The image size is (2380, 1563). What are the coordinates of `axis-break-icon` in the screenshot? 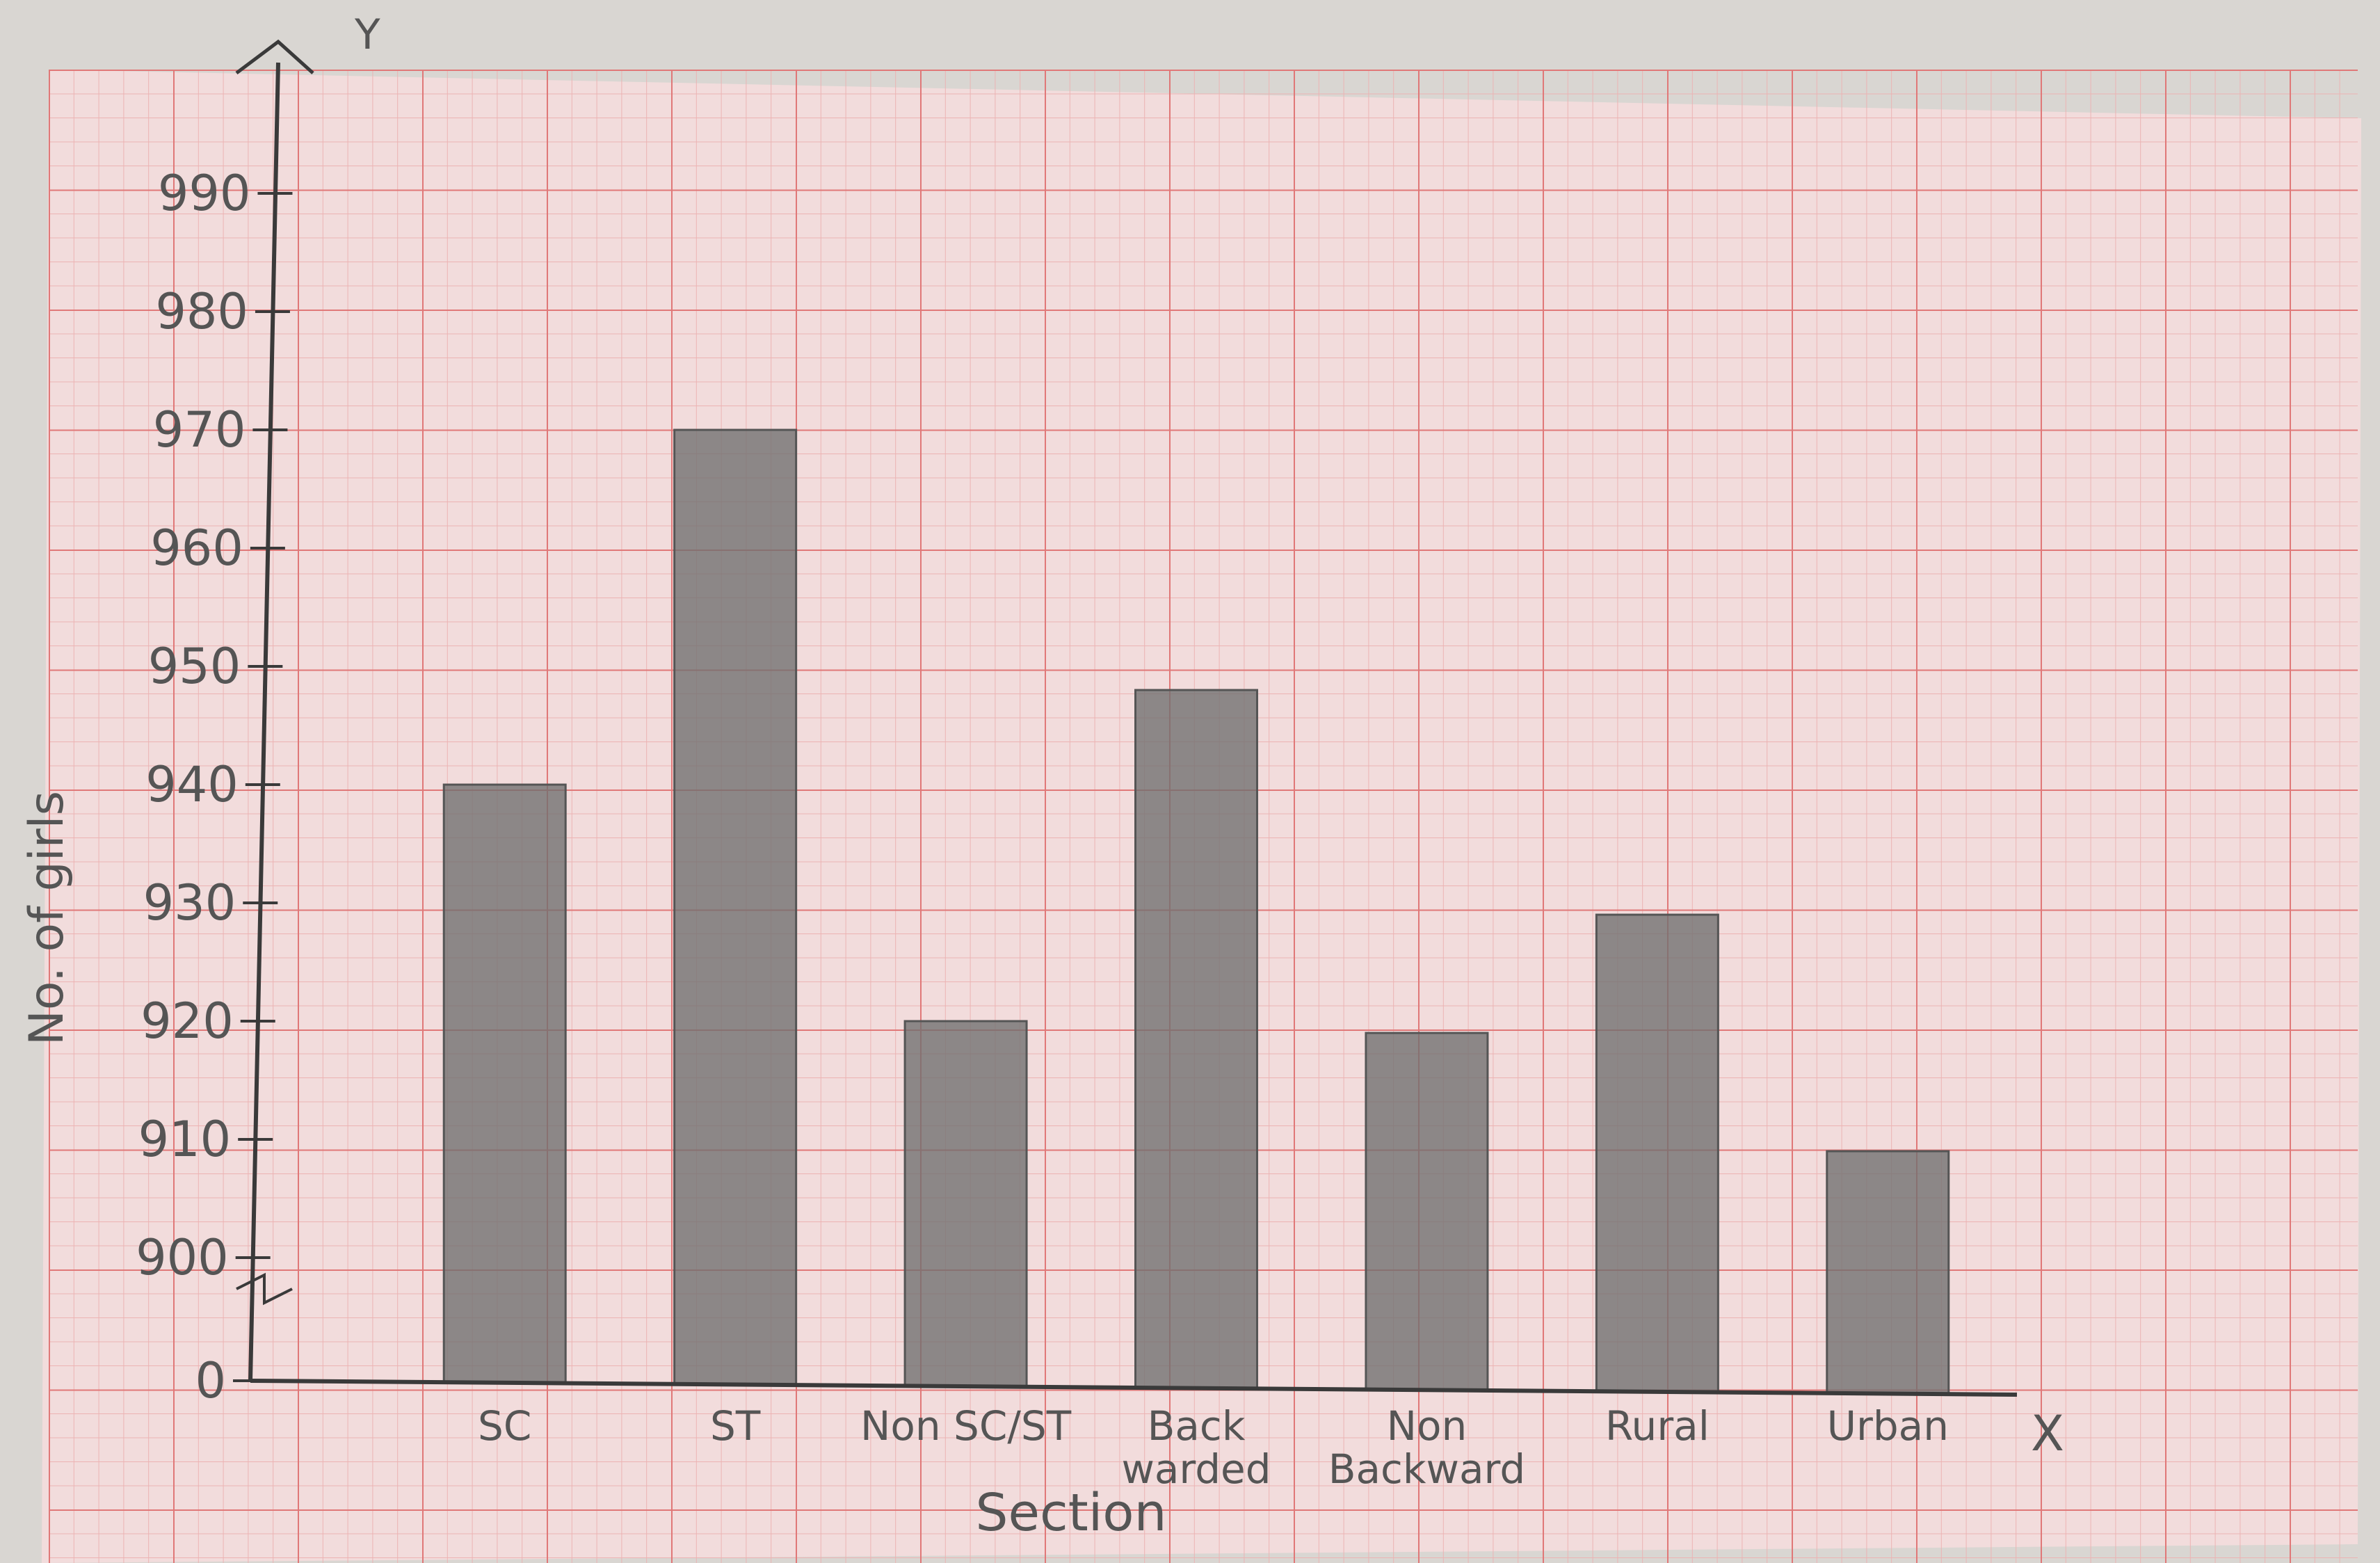 It's located at (264, 1289).